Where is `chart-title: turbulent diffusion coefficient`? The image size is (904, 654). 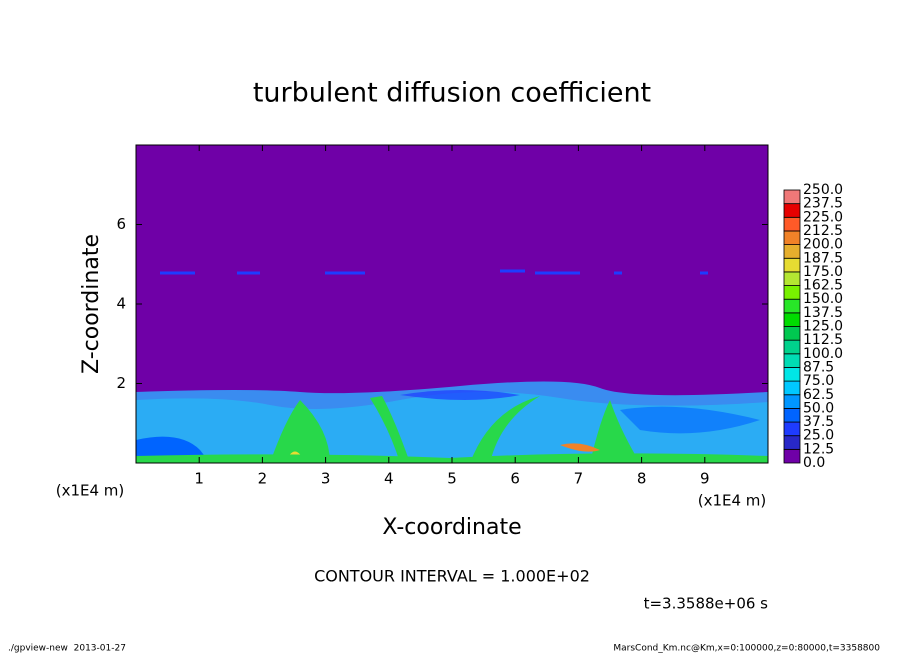 chart-title: turbulent diffusion coefficient is located at coordinates (452, 93).